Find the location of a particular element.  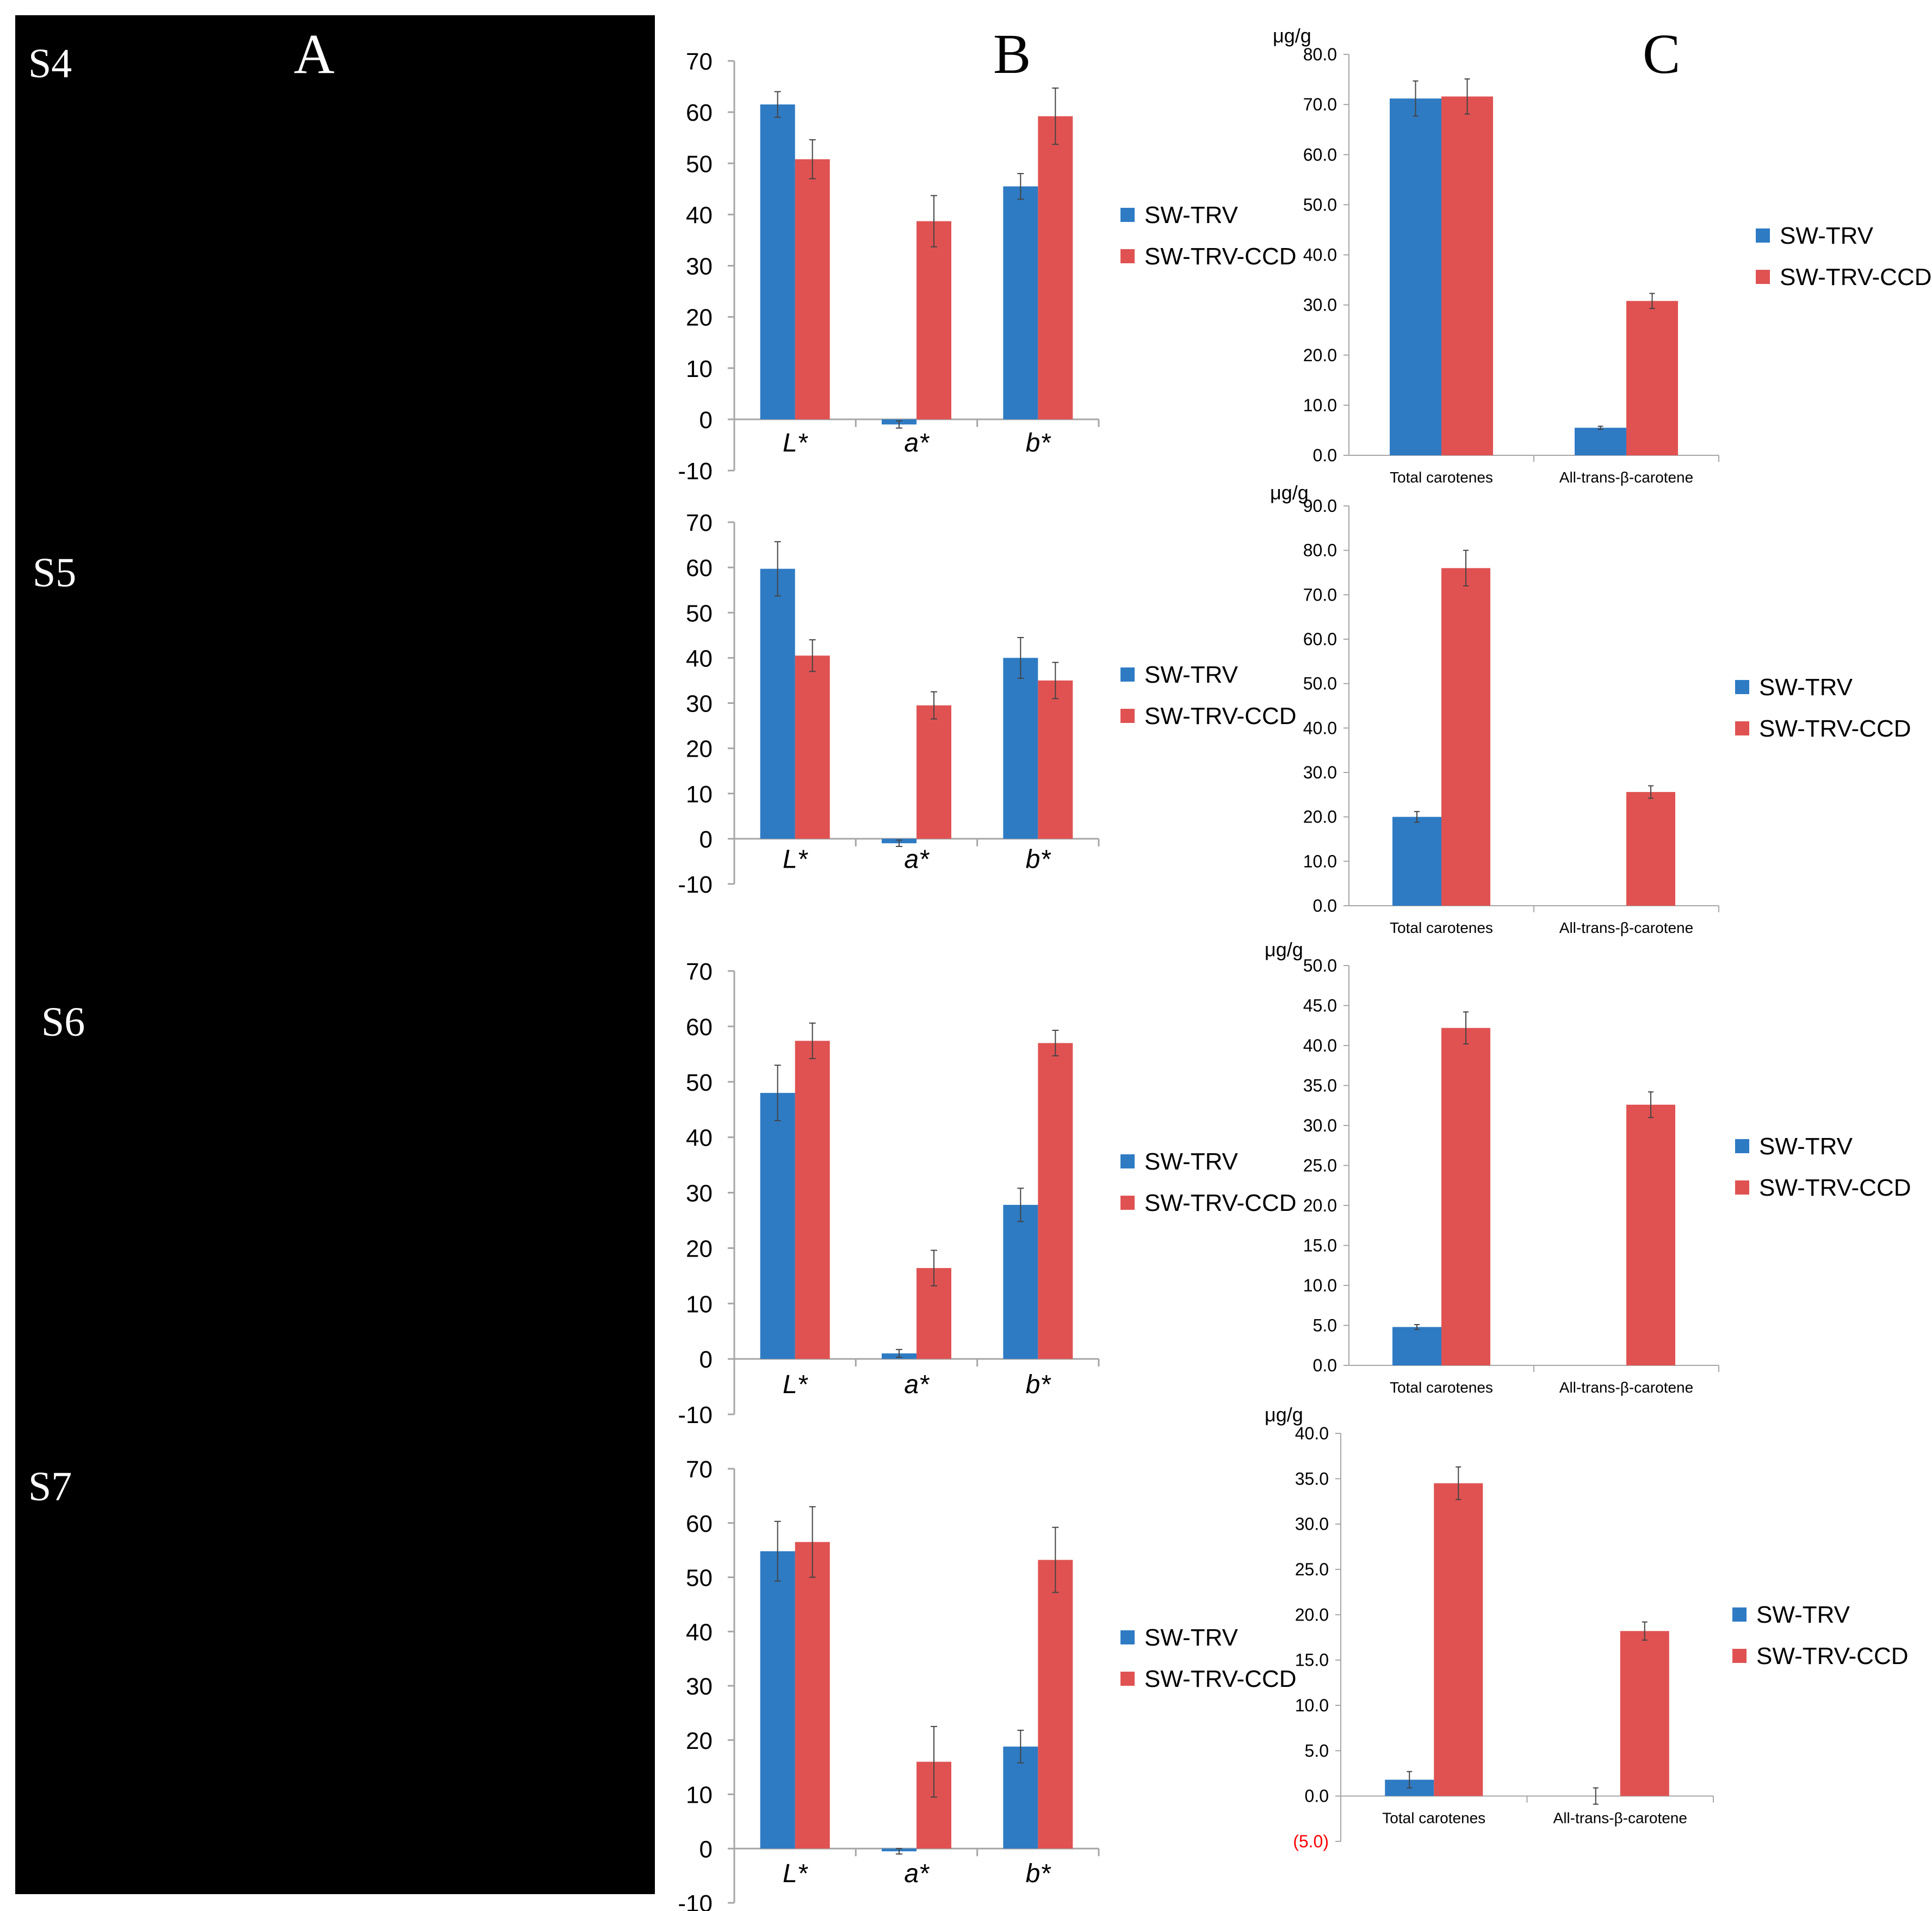

stage-label-s7: S7 is located at coordinates (50, 1487).